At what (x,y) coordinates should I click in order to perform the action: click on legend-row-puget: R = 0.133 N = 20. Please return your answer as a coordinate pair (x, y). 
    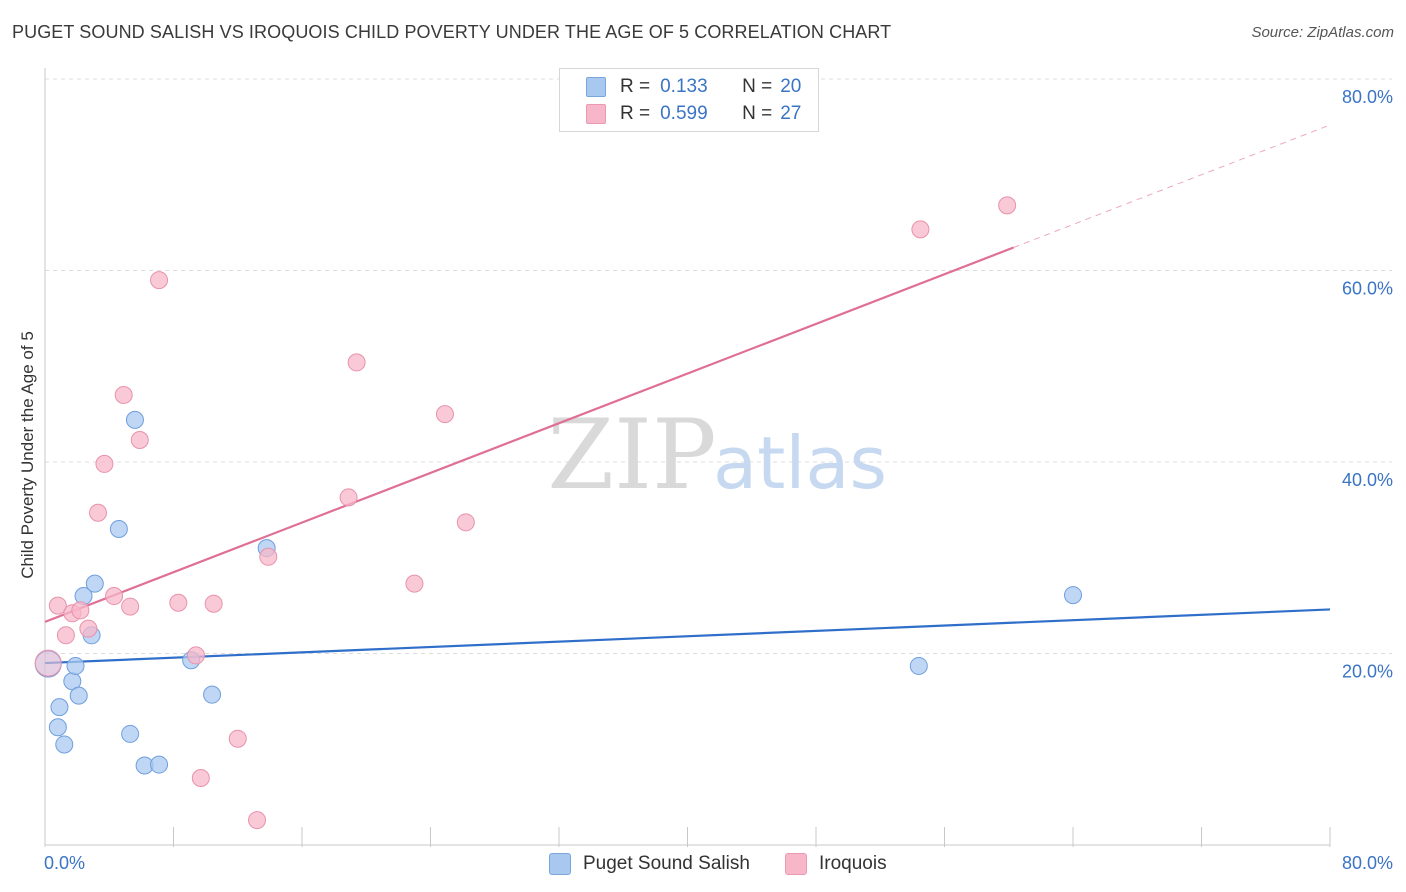
    Looking at the image, I should click on (693, 87).